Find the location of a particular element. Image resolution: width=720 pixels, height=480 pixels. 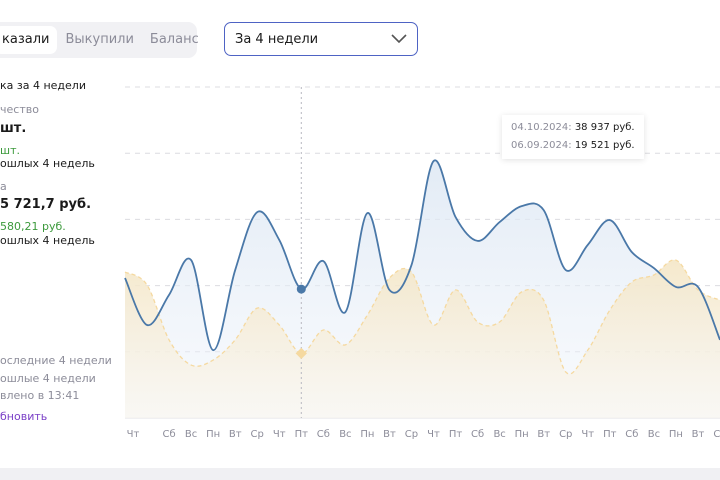

qty-delta: шт. is located at coordinates (10, 150).